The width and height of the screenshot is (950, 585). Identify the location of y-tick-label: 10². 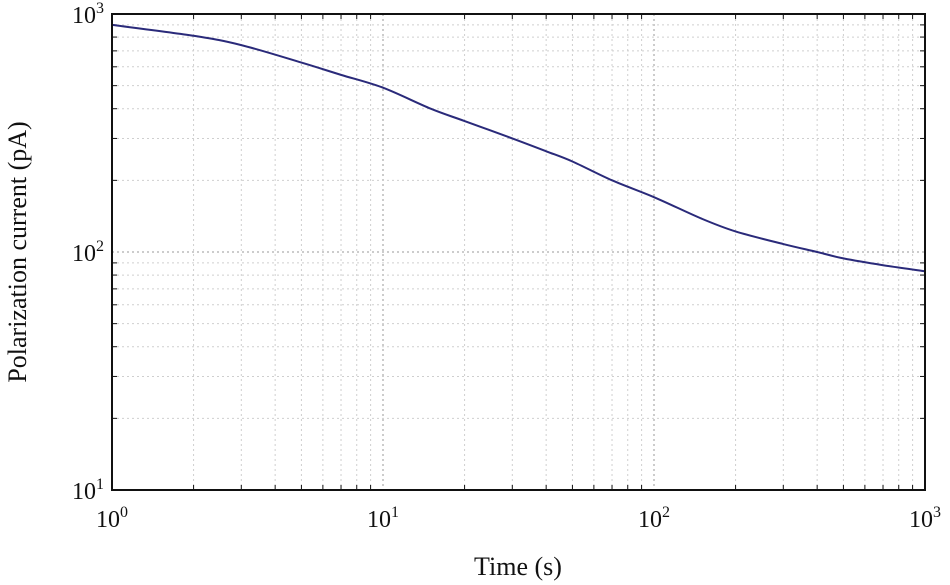
(88, 252).